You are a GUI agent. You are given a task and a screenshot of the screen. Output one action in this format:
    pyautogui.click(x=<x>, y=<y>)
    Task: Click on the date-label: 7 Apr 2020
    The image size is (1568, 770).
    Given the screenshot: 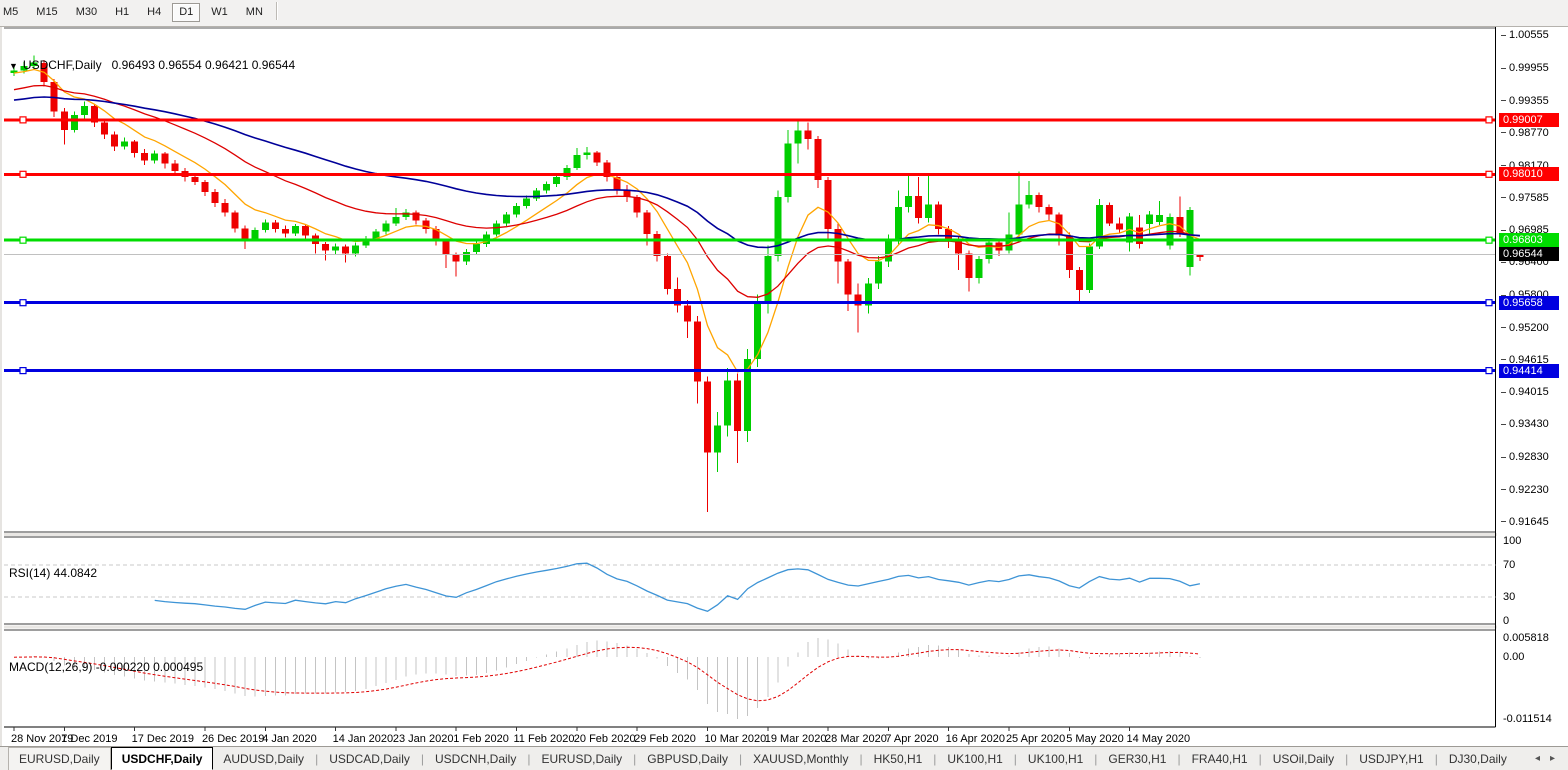 What is the action you would take?
    pyautogui.click(x=911, y=739)
    